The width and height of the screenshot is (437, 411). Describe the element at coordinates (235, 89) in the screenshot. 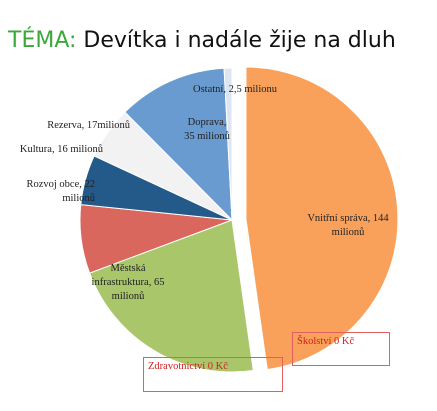

I see `slice-label: Ostatní, 2,5 milionu` at that location.